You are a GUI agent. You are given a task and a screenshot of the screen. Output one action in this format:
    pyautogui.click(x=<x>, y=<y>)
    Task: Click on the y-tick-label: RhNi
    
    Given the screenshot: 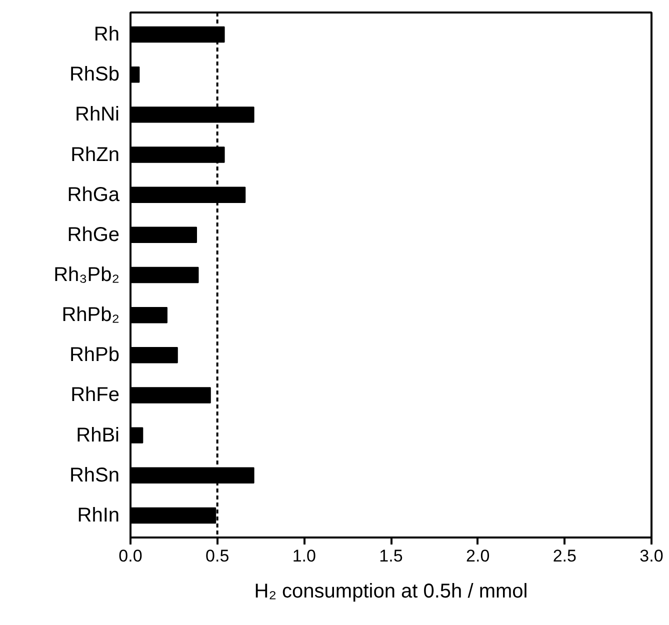 What is the action you would take?
    pyautogui.click(x=97, y=115)
    